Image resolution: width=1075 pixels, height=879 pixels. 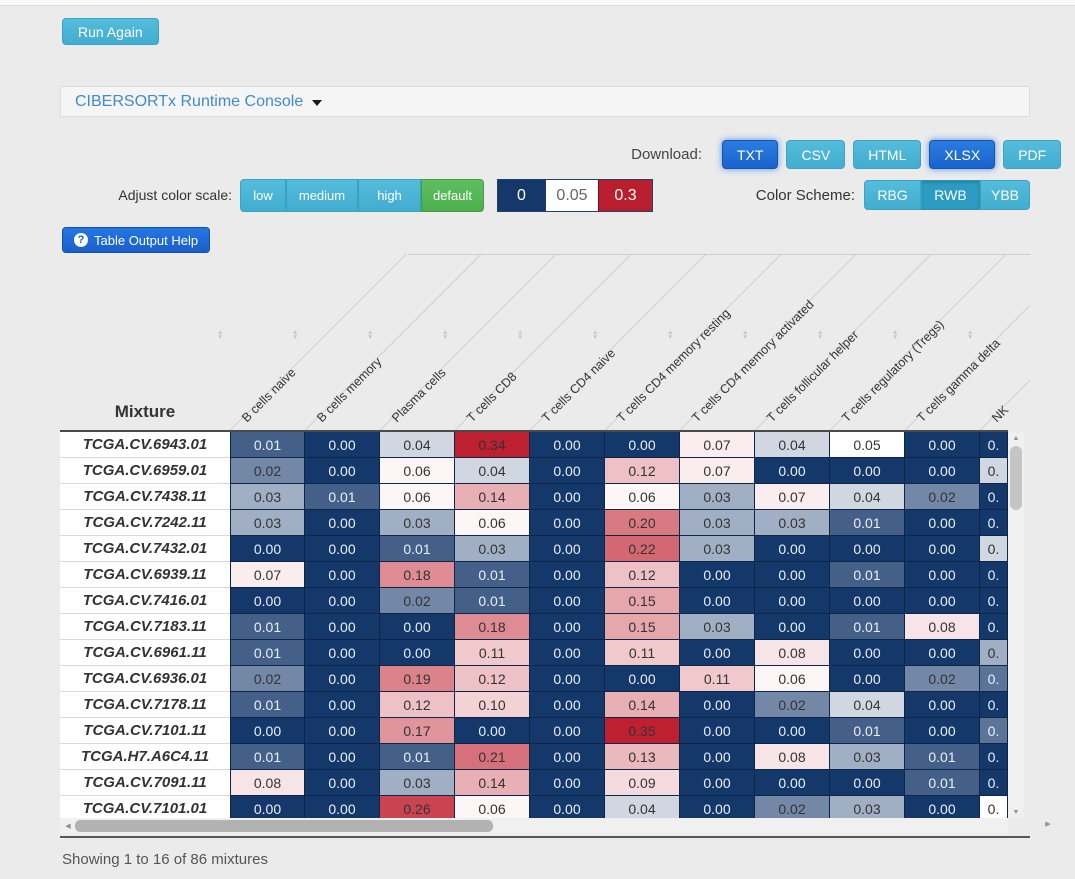 I want to click on horizontal-scrollbar-thumb, so click(x=284, y=826).